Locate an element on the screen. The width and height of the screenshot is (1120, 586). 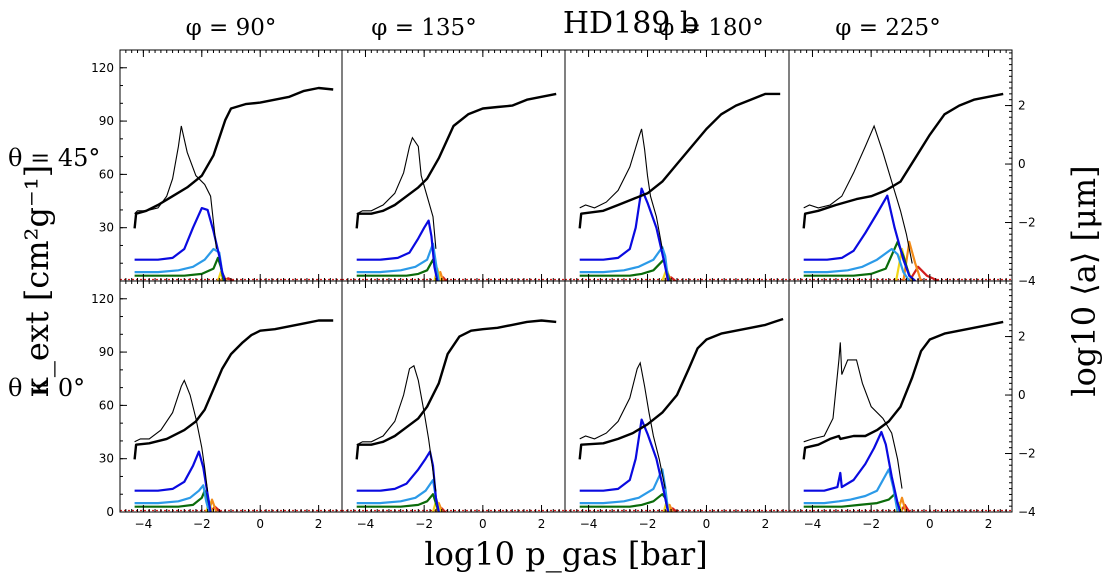
y2-axis-label: log10 ⟨a⟩ [μm] is located at coordinates (1084, 280).